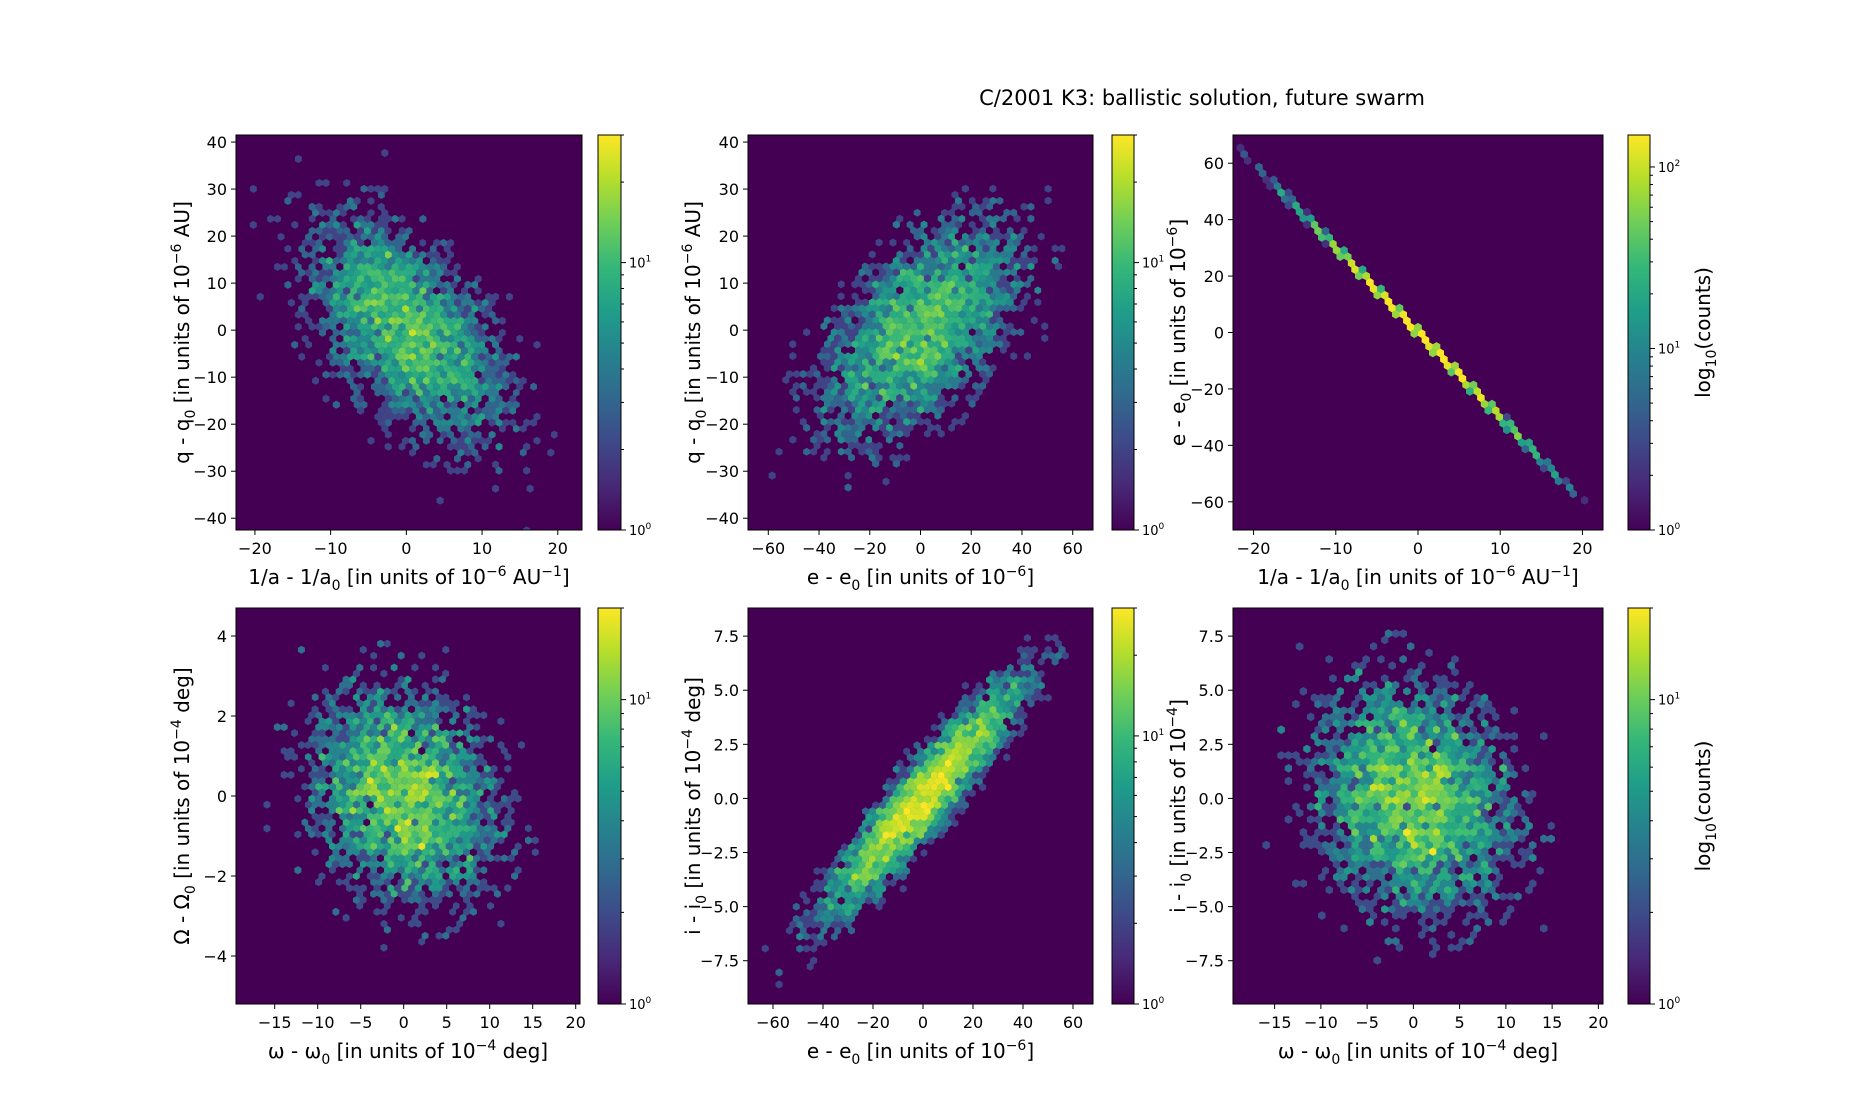 This screenshot has height=1115, width=1853. Describe the element at coordinates (184, 805) in the screenshot. I see `y-axis-label: Ω - Ω0 [in units of 10−4 deg]` at that location.